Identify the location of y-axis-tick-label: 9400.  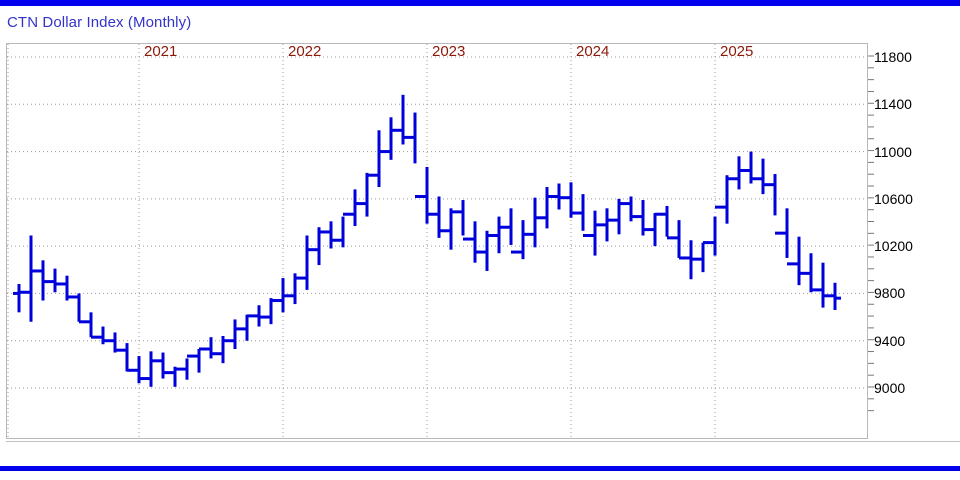
(890, 340).